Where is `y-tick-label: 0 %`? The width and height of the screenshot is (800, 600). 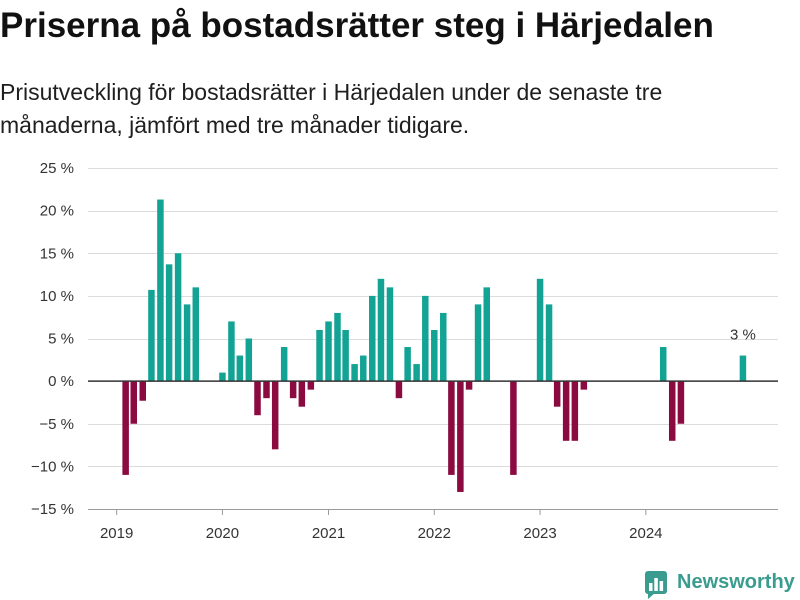 y-tick-label: 0 % is located at coordinates (61, 381).